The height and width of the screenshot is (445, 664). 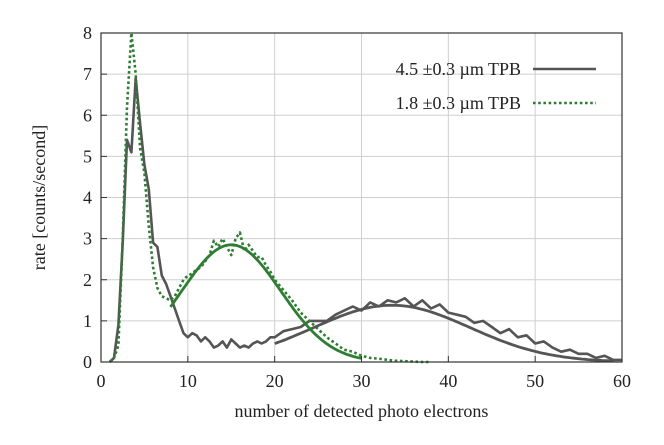 What do you see at coordinates (101, 381) in the screenshot?
I see `x-tick-label-0: 0` at bounding box center [101, 381].